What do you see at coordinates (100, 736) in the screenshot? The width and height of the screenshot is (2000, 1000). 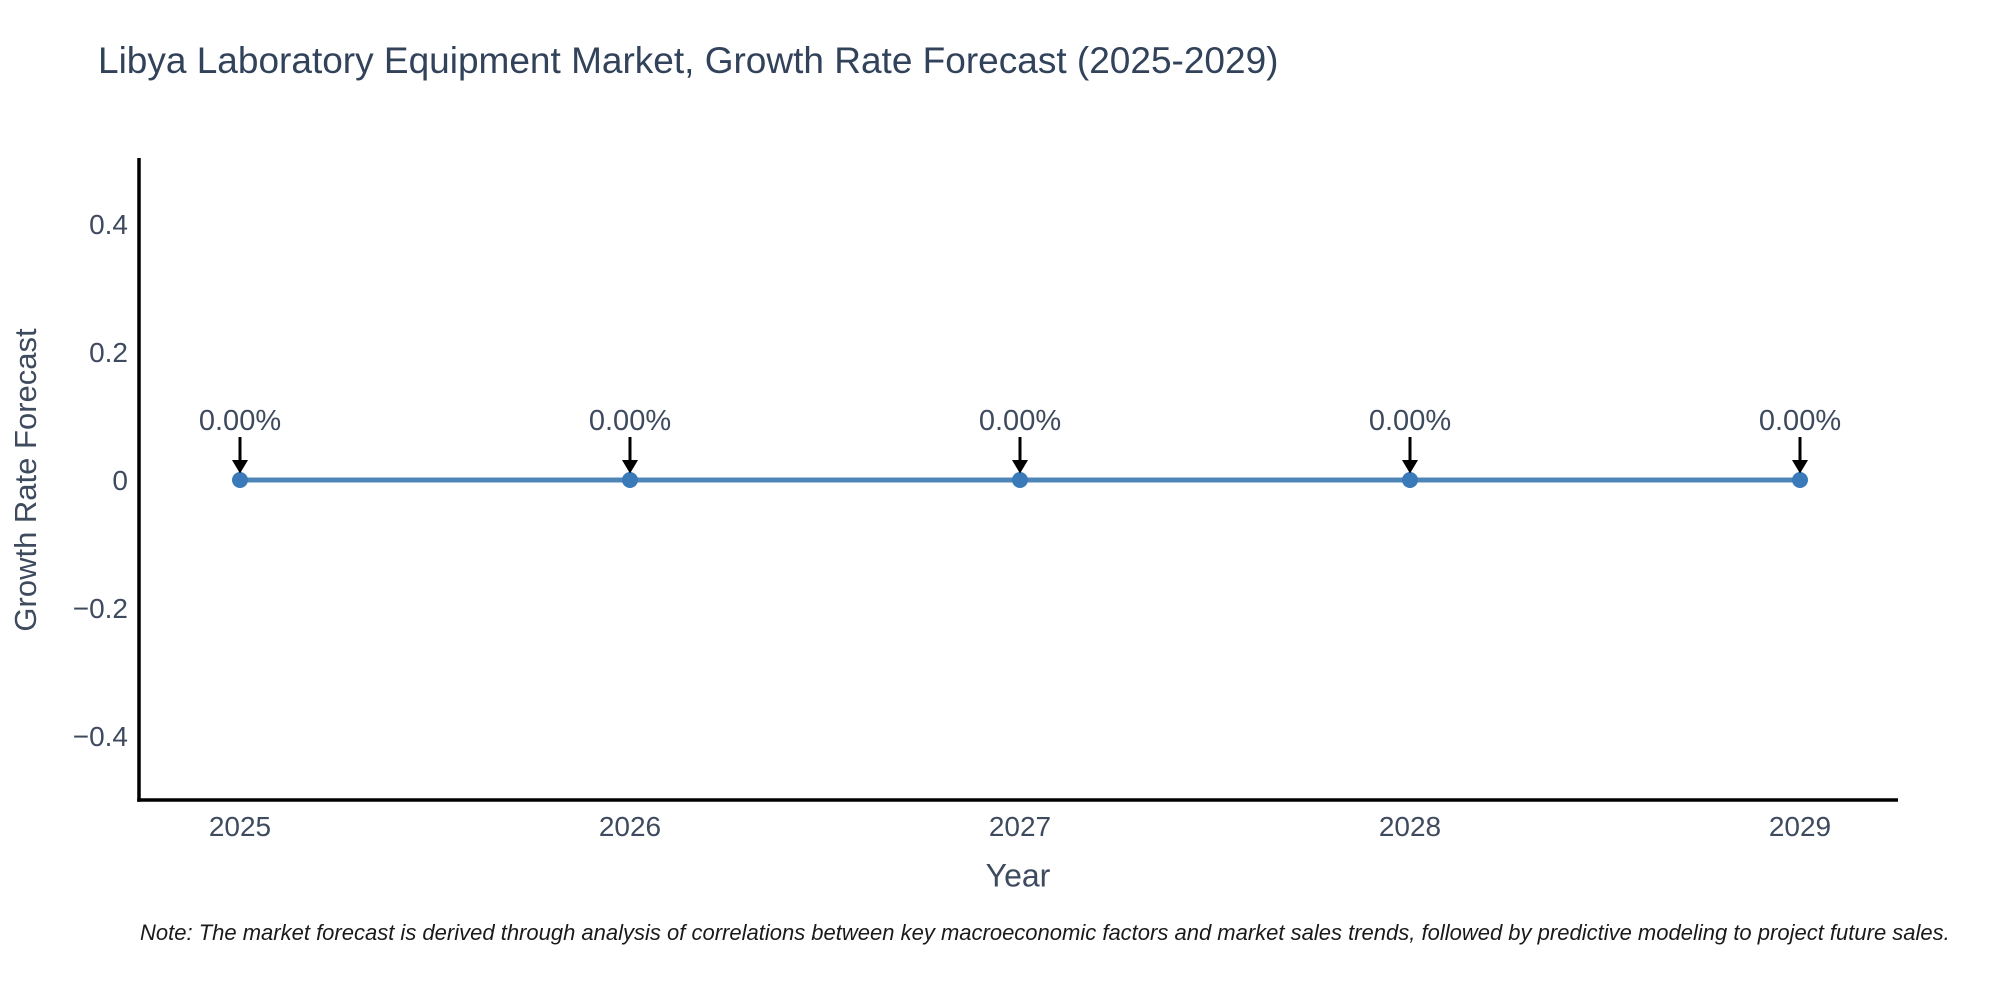 I see `y-tick-label: −0.4` at bounding box center [100, 736].